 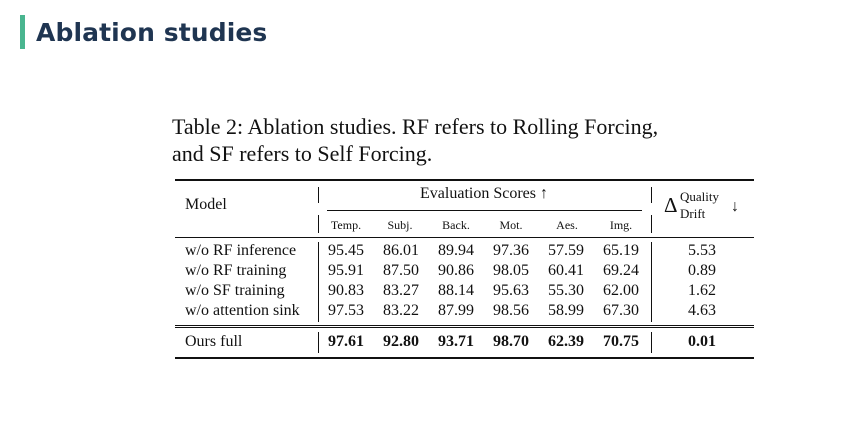 What do you see at coordinates (702, 310) in the screenshot?
I see `drift-cell: 4.63` at bounding box center [702, 310].